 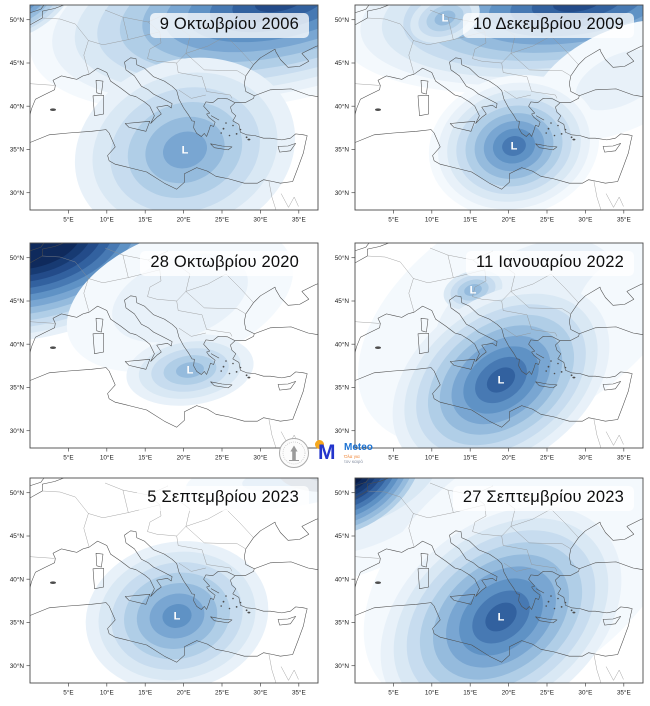 What do you see at coordinates (353, 461) in the screenshot?
I see `meteo-tagline-line2: τον καιρό` at bounding box center [353, 461].